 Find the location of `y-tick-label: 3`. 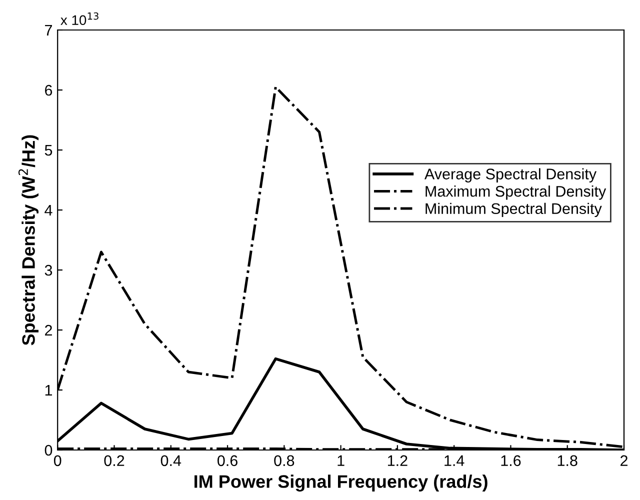

y-tick-label: 3 is located at coordinates (48, 270).